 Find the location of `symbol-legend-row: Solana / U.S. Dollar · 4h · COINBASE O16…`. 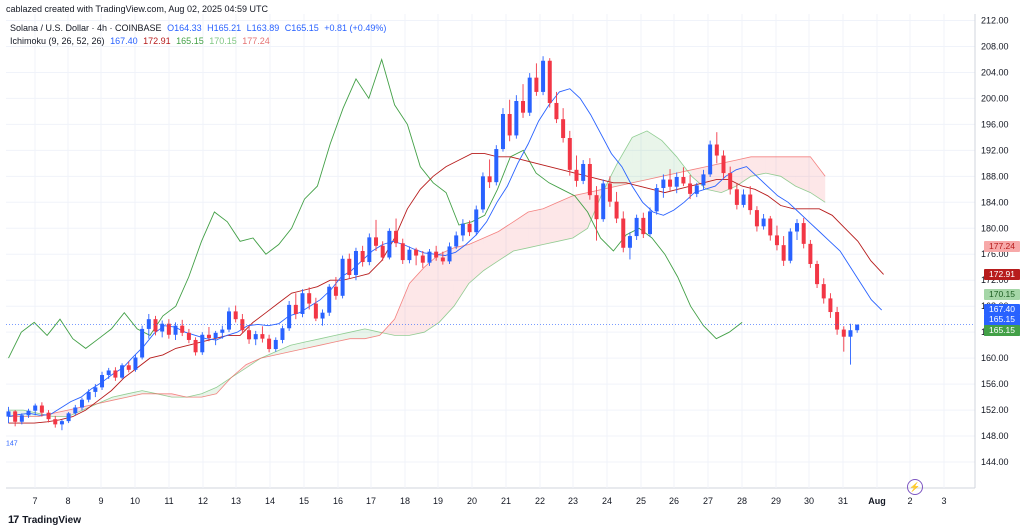

symbol-legend-row: Solana / U.S. Dollar · 4h · COINBASE O16… is located at coordinates (199, 28).